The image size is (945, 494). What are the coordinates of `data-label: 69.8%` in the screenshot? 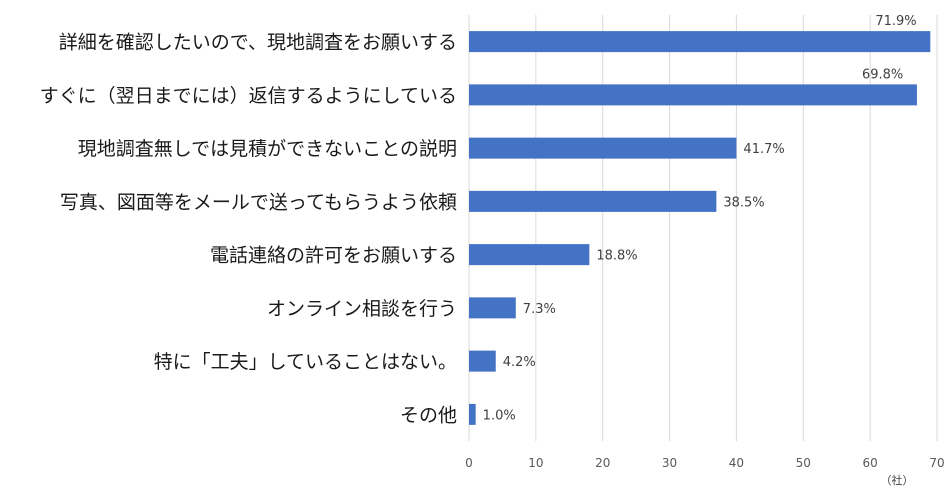 It's located at (882, 74).